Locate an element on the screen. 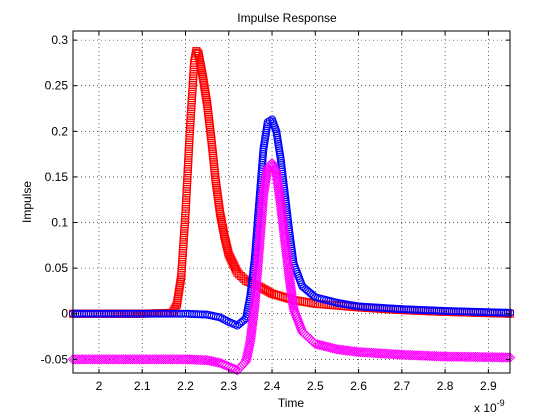  x-tick-label: 2.3 is located at coordinates (228, 386).